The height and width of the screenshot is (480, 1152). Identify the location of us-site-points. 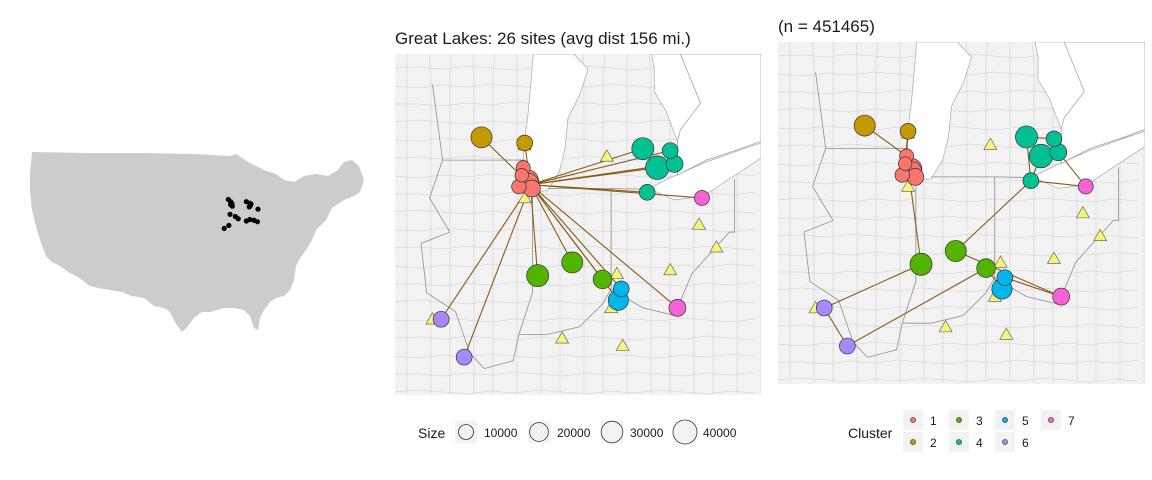
(241, 213).